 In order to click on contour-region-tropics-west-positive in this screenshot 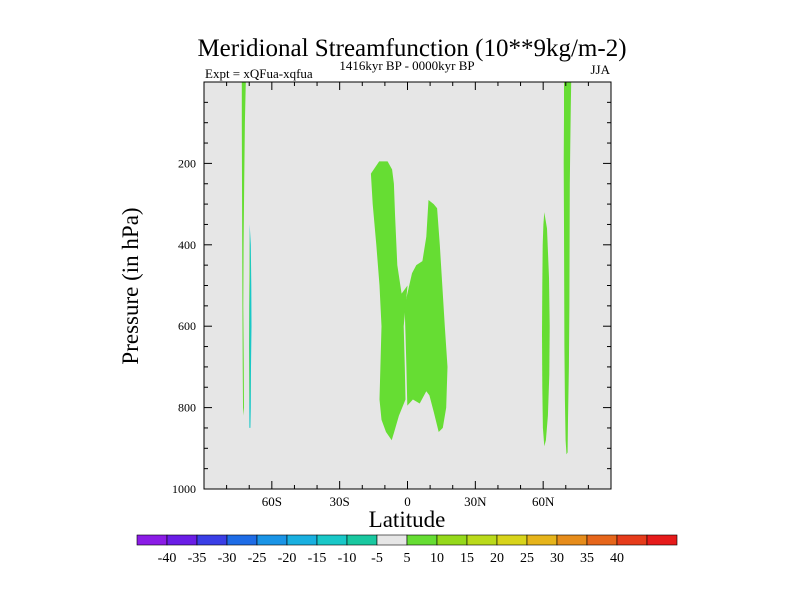, I will do `click(389, 301)`.